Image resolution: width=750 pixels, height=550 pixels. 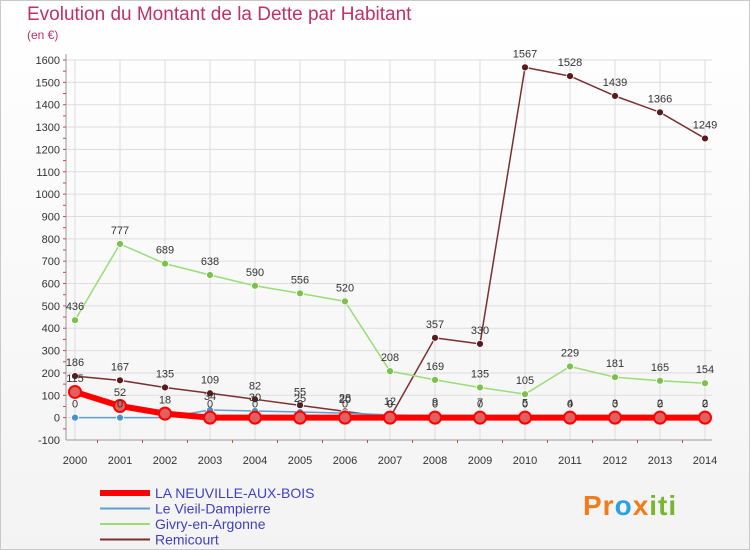 What do you see at coordinates (615, 364) in the screenshot?
I see `data-label: 181` at bounding box center [615, 364].